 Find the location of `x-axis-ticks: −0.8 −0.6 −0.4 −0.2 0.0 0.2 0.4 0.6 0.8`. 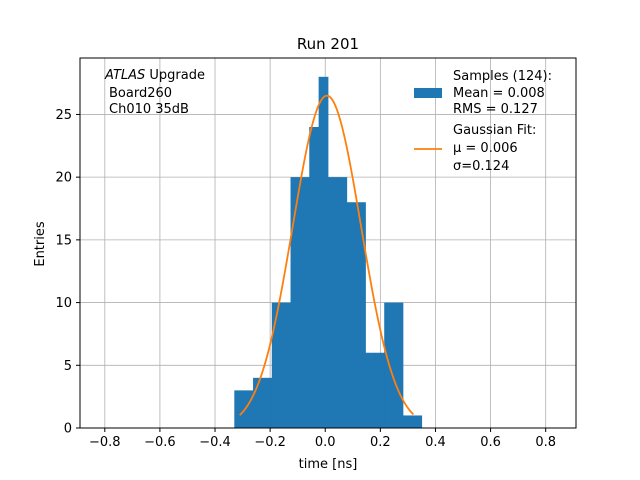

x-axis-ticks: −0.8 −0.6 −0.4 −0.2 0.0 0.2 0.4 0.6 0.8 is located at coordinates (322, 439).